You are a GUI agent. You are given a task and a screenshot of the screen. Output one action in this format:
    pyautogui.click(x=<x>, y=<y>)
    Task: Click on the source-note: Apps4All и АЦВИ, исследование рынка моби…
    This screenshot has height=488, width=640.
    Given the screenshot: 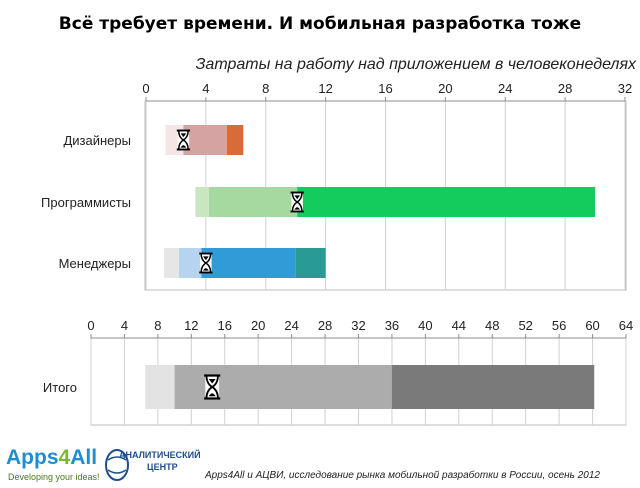 What is the action you would take?
    pyautogui.click(x=402, y=475)
    